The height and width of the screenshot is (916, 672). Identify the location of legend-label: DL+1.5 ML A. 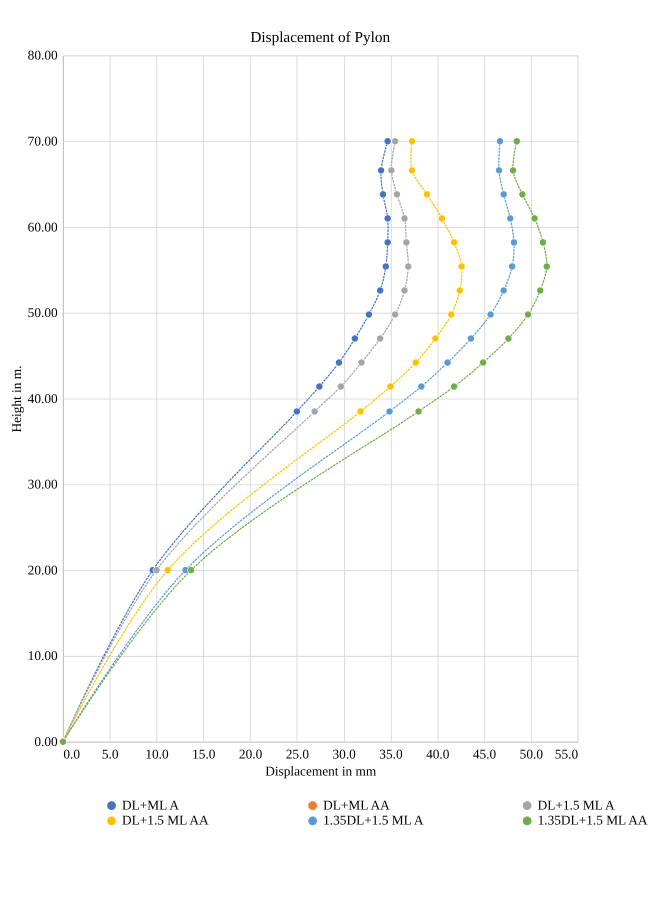
(576, 804).